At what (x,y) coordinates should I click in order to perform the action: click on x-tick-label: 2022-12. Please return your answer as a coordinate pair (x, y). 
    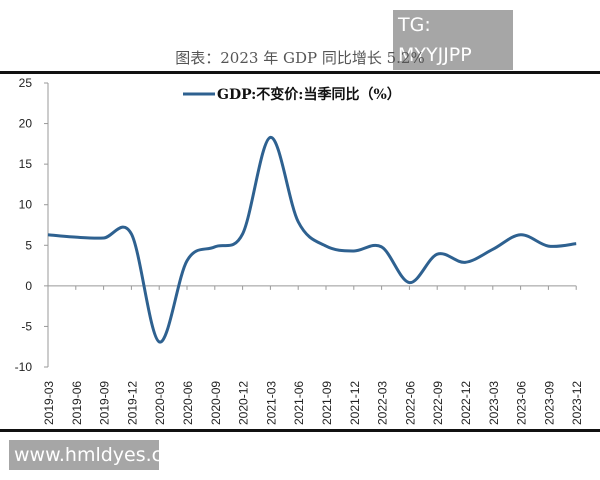
    Looking at the image, I should click on (466, 403).